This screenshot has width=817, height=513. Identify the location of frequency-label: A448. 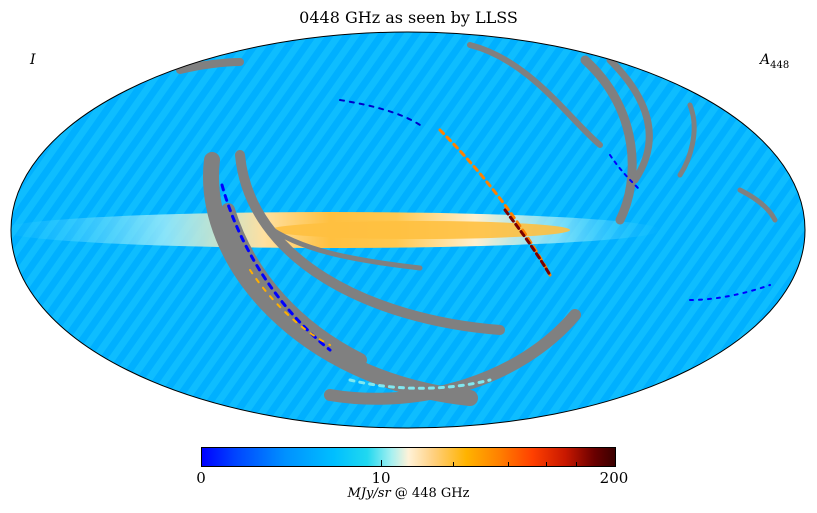
(774, 61).